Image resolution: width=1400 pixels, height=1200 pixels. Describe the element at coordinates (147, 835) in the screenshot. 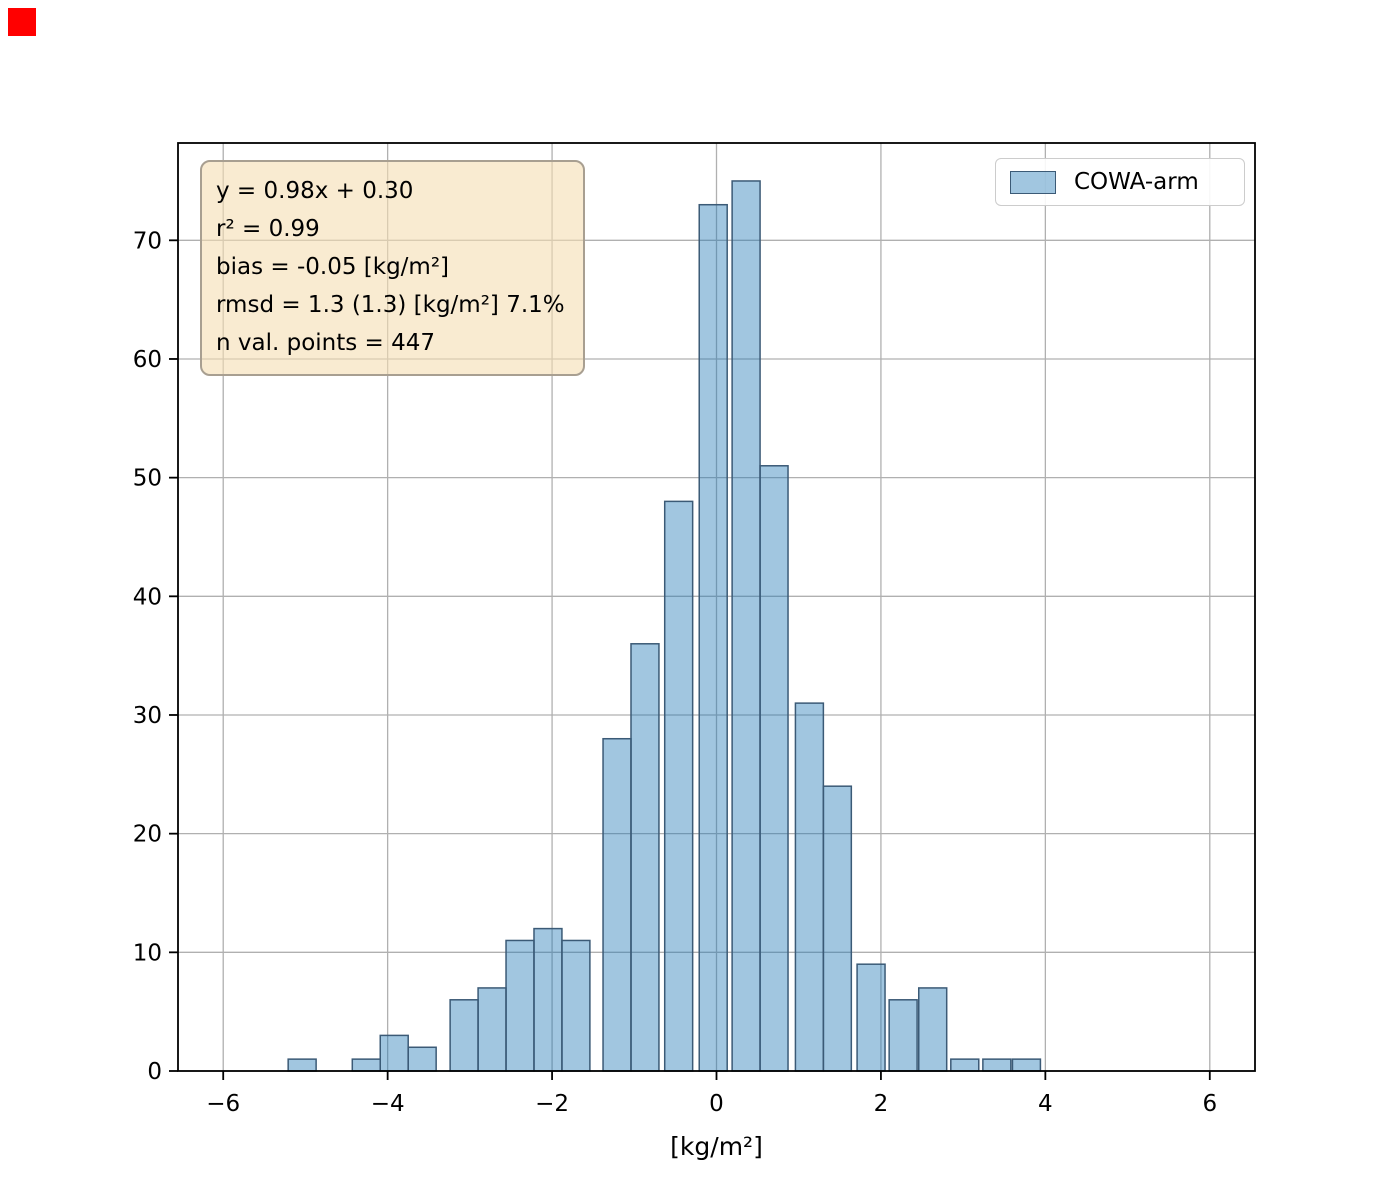

I see `y-tick-label: 20` at that location.